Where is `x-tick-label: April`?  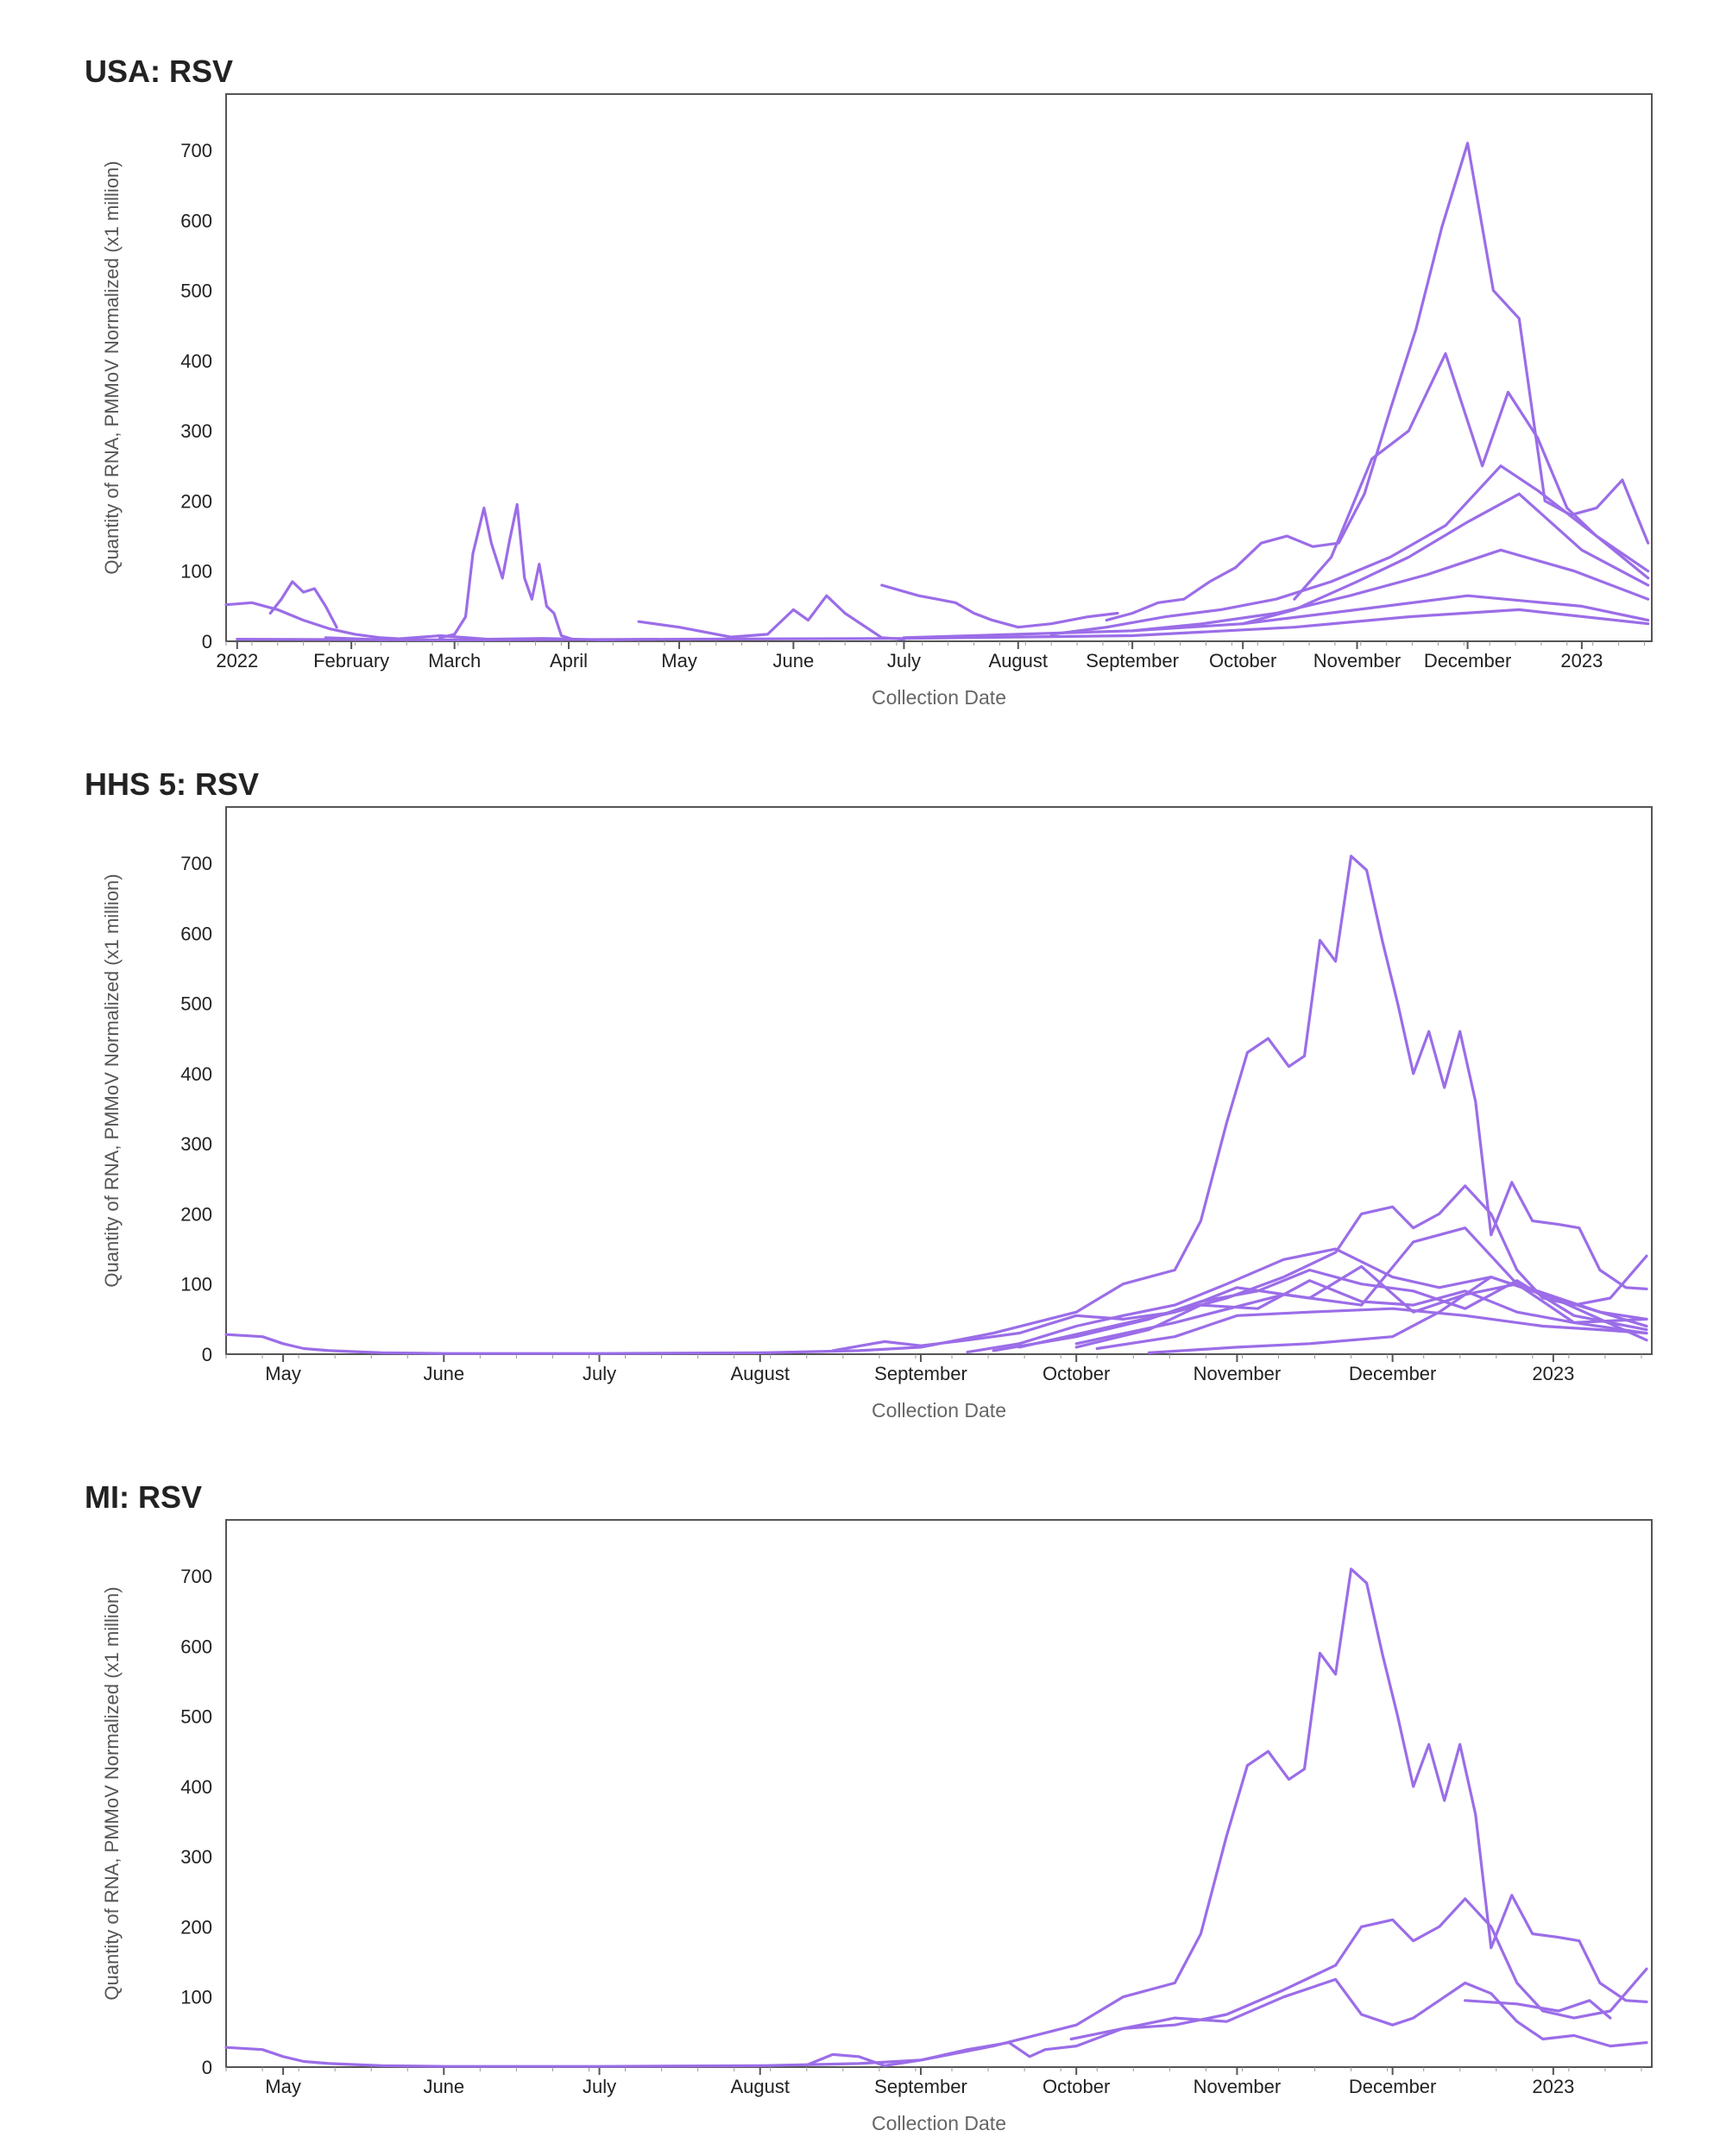
x-tick-label: April is located at coordinates (569, 661).